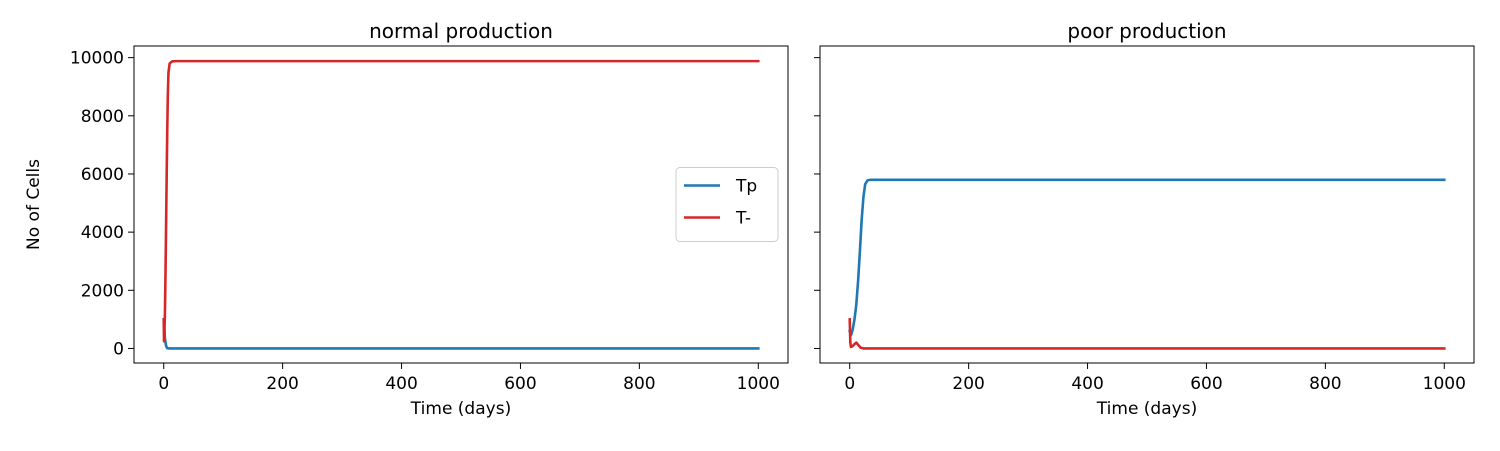 This screenshot has height=451, width=1500. Describe the element at coordinates (1146, 31) in the screenshot. I see `chart-1-title: poor production` at that location.